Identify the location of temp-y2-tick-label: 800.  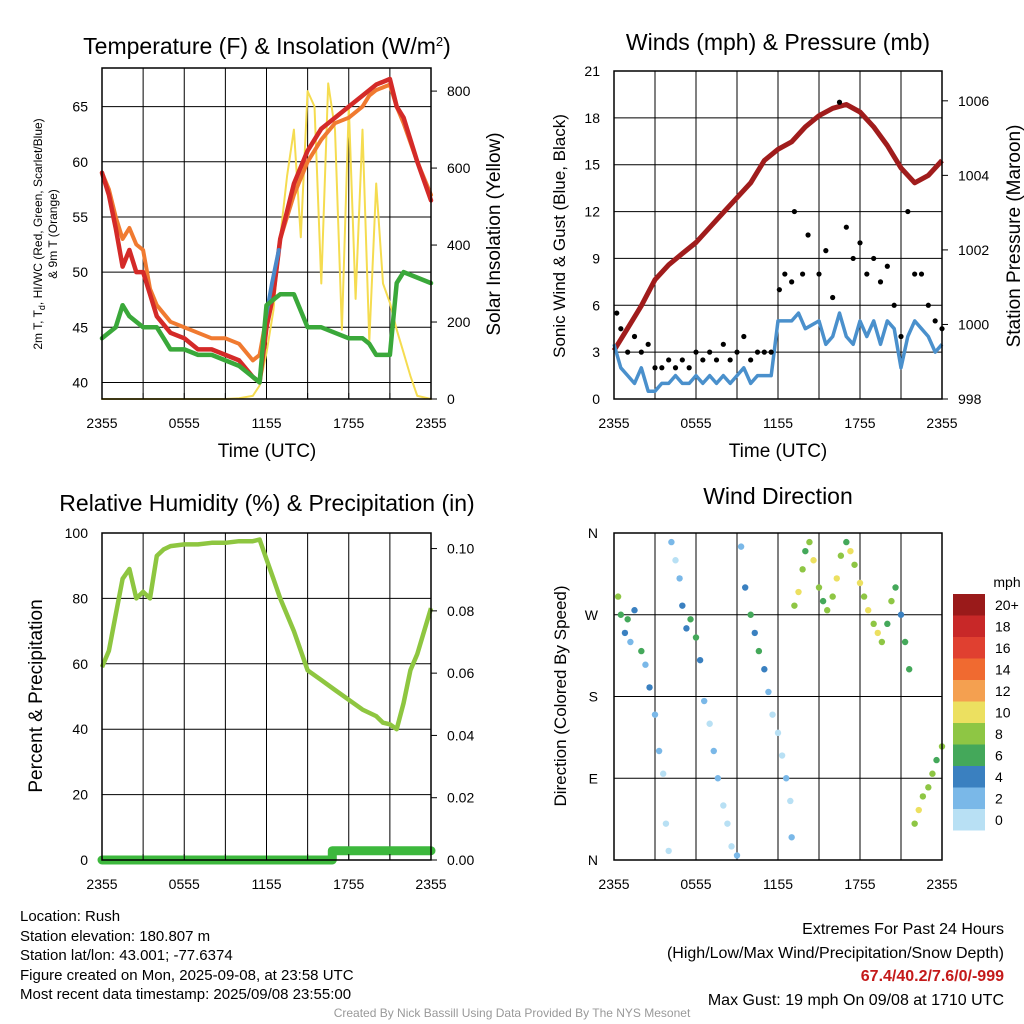
(459, 91).